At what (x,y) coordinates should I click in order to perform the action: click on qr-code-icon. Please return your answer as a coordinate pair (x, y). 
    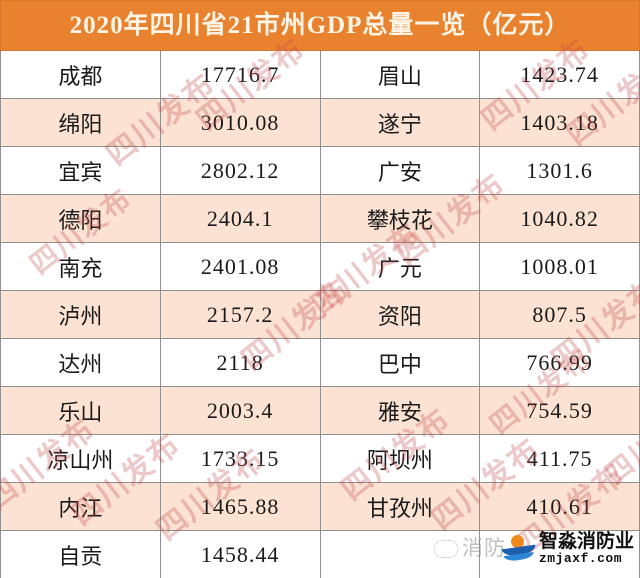
    Looking at the image, I should click on (446, 549).